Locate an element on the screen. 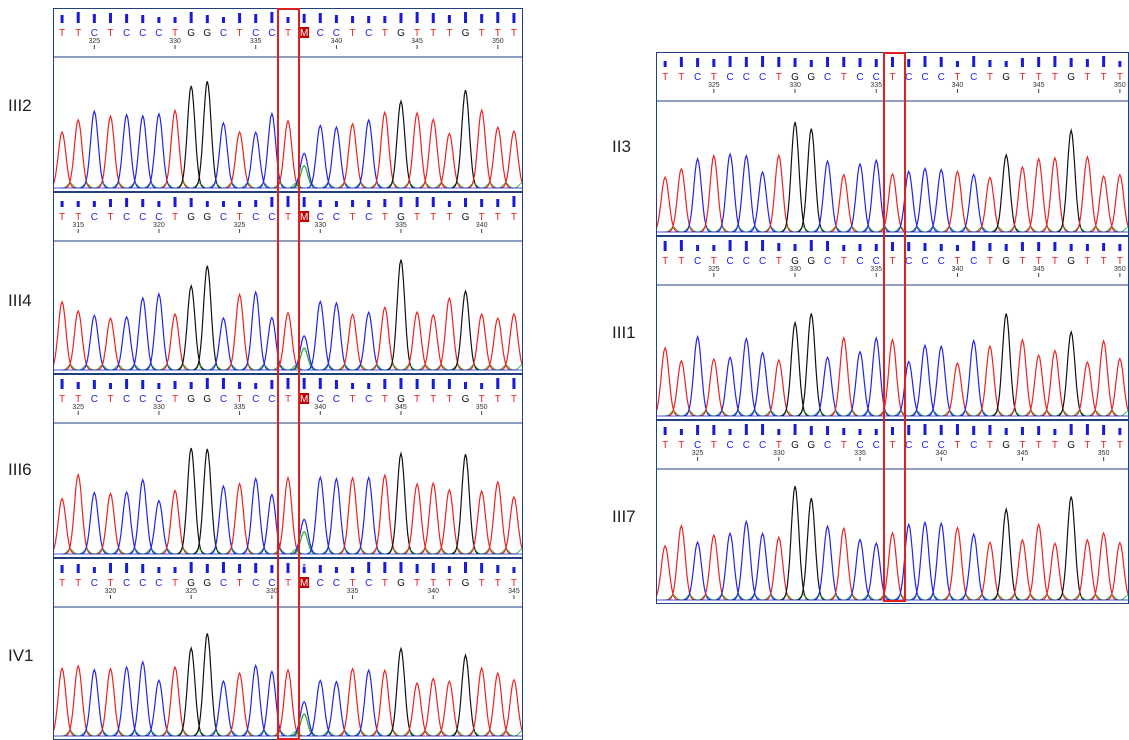  variant-marker: * is located at coordinates (304, 17).